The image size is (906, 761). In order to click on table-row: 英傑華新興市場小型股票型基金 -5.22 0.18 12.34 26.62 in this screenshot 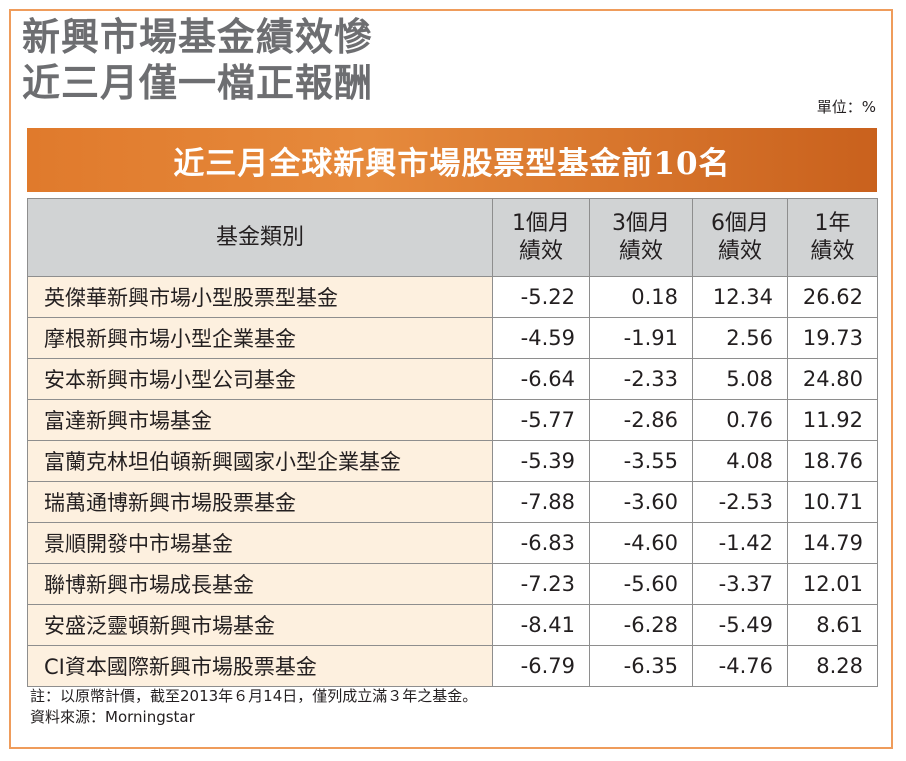, I will do `click(452, 297)`.